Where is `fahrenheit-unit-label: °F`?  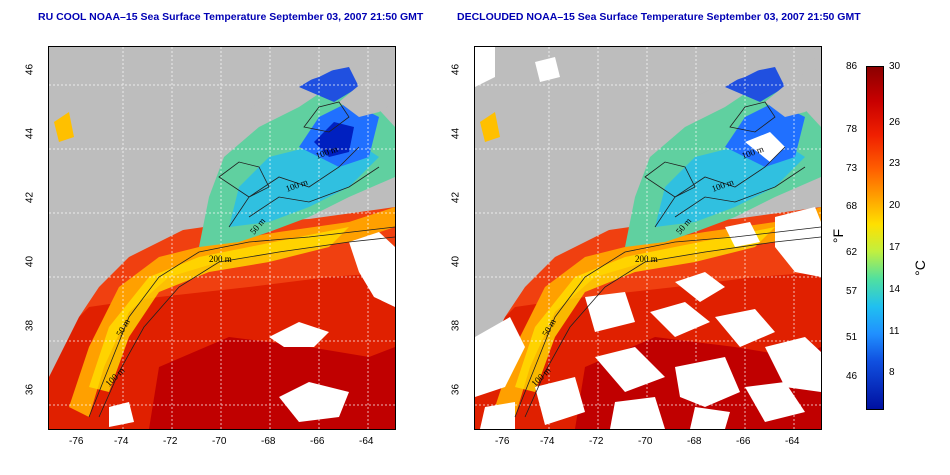
fahrenheit-unit-label: °F is located at coordinates (838, 236).